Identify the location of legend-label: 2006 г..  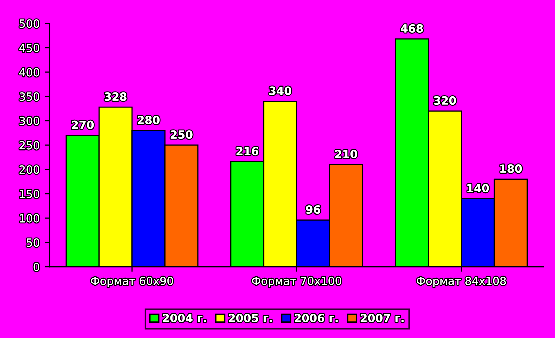
(316, 318).